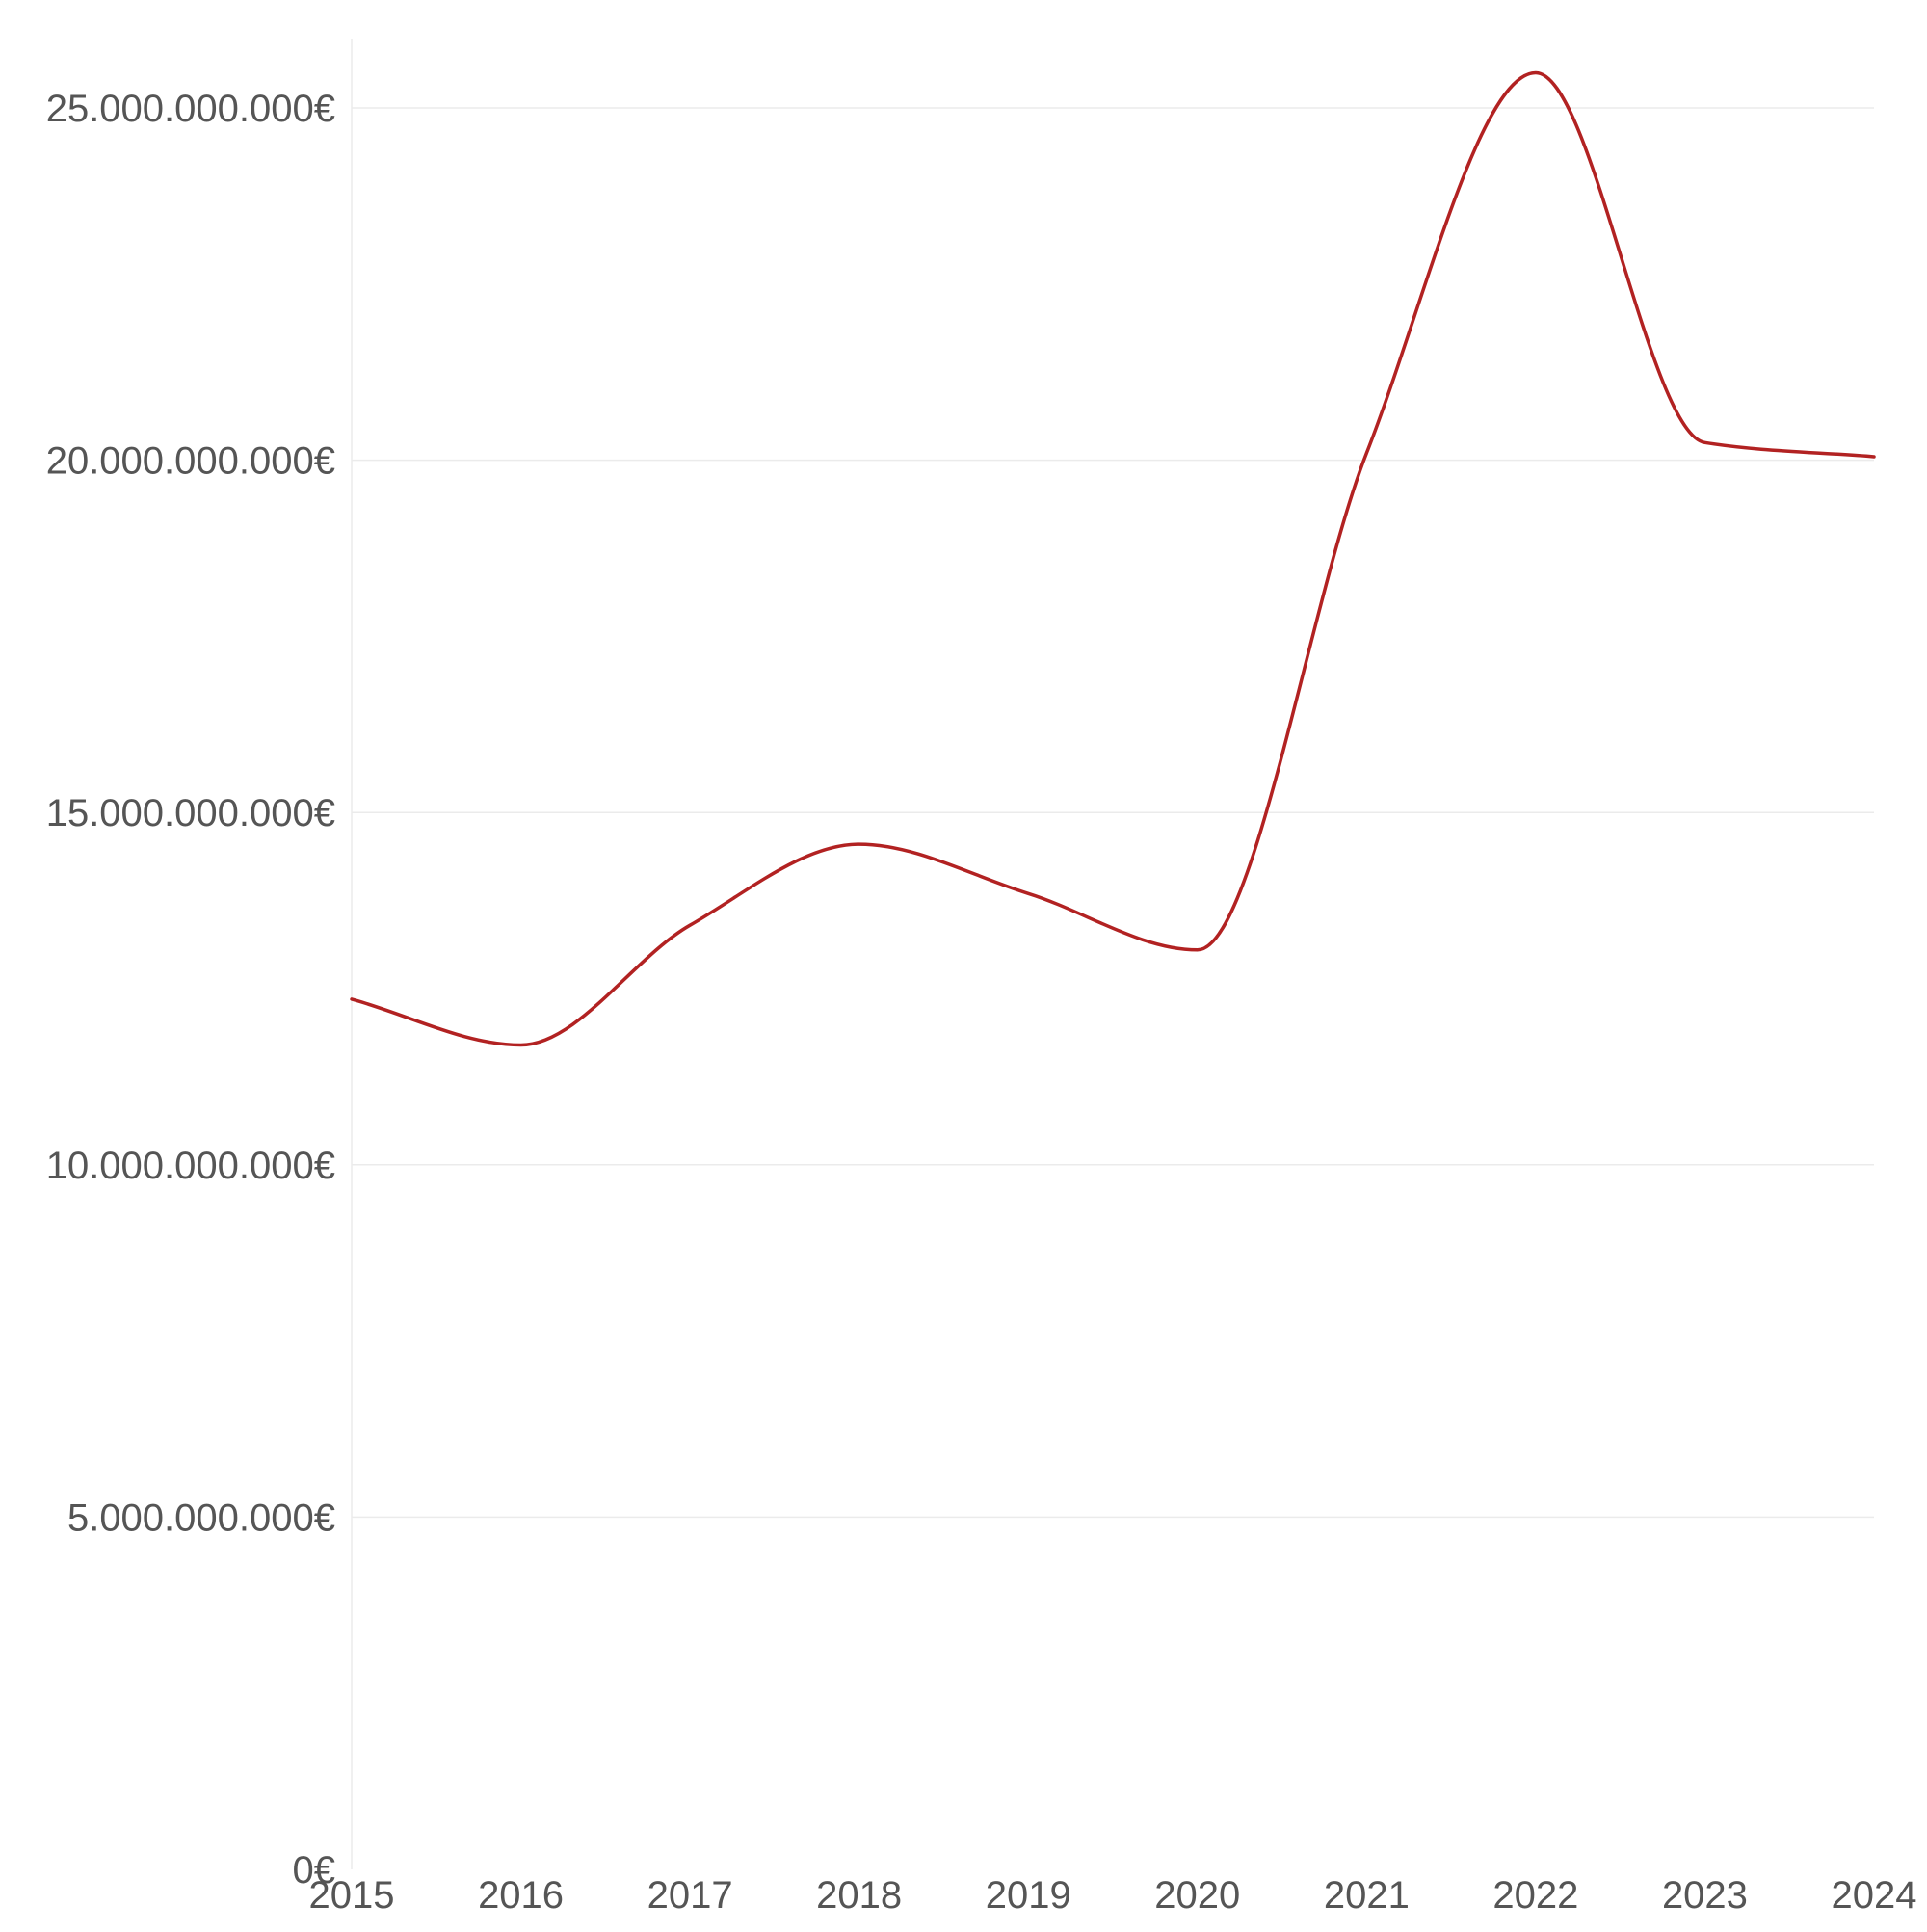 This screenshot has height=1932, width=1927. Describe the element at coordinates (1029, 1895) in the screenshot. I see `x-tick-label: 2019` at that location.